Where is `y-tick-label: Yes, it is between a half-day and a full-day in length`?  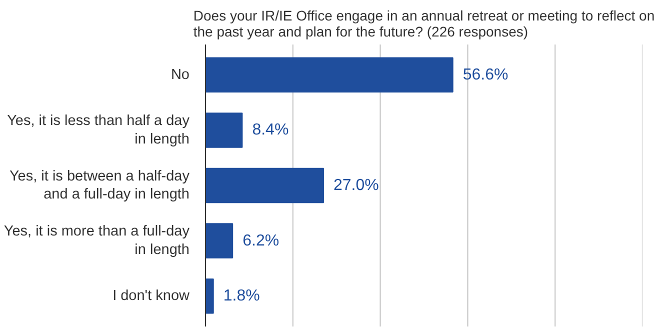 y-tick-label: Yes, it is between a half-day and a full-day in length is located at coordinates (99, 185).